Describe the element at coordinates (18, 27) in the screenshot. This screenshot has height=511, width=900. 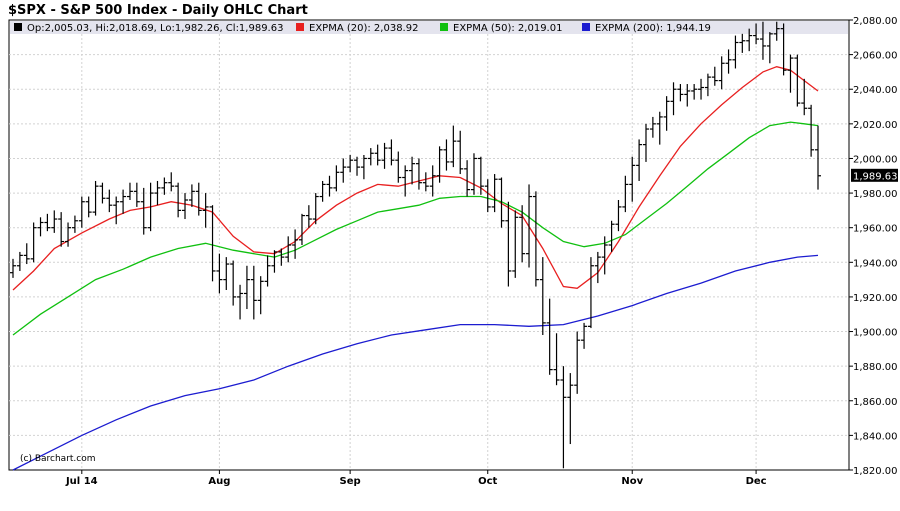
I see `ohlc-swatch` at that location.